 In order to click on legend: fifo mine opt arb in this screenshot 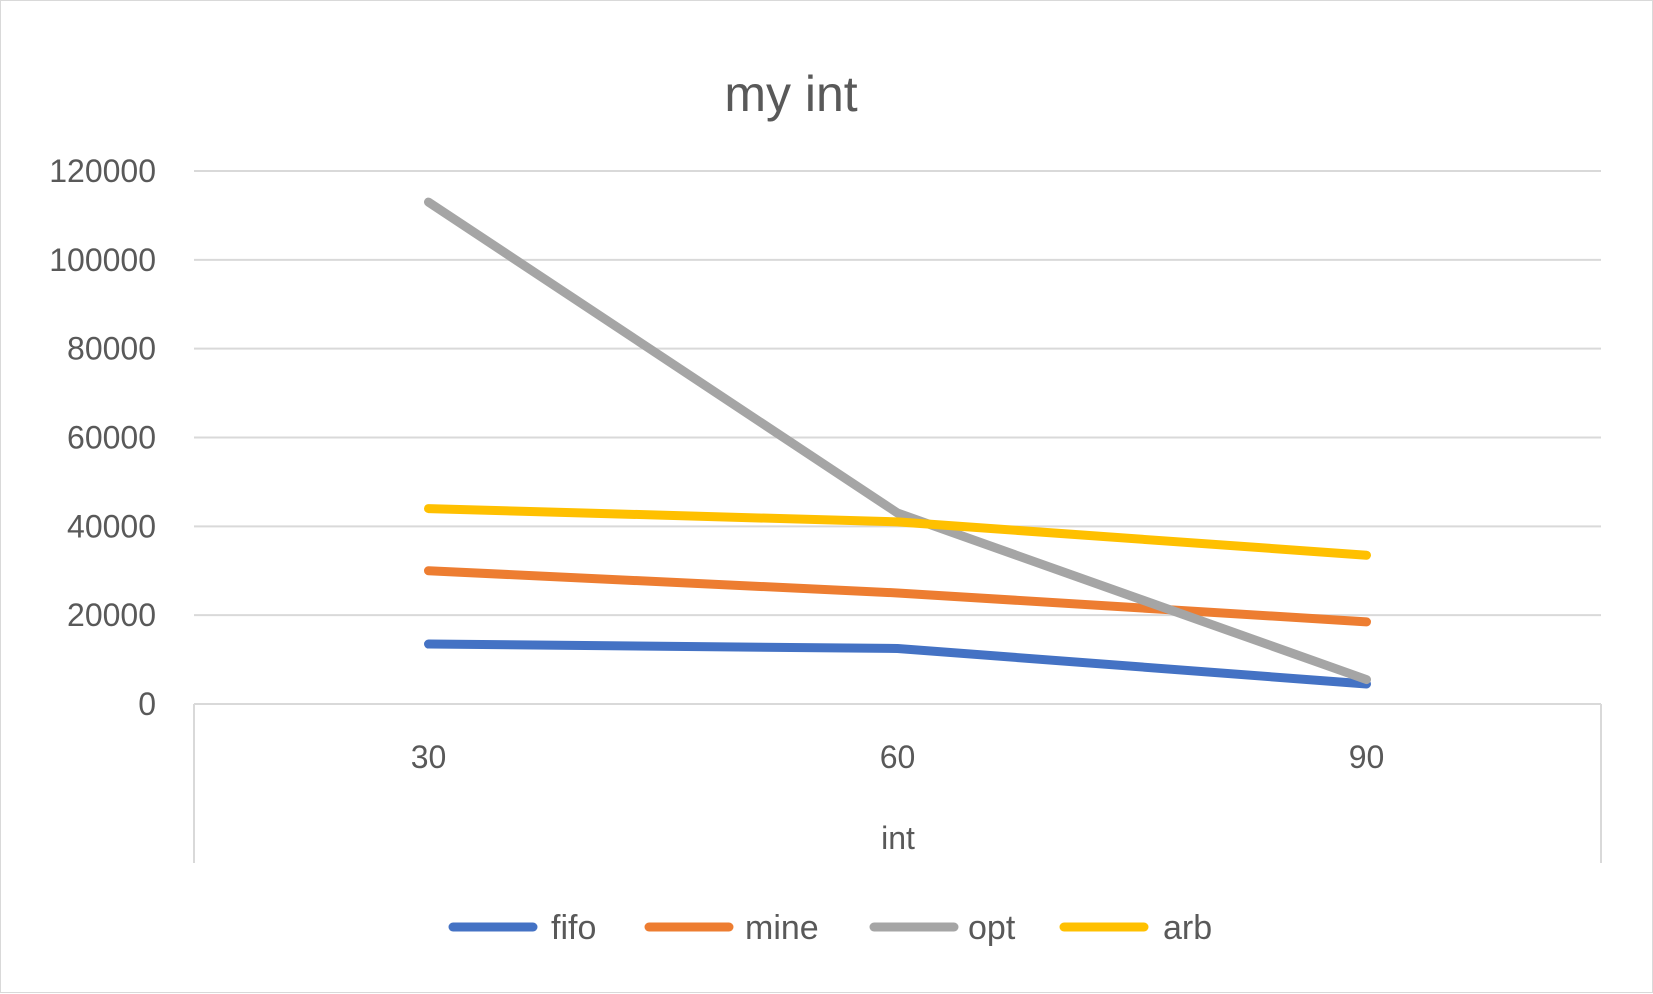, I will do `click(830, 928)`.